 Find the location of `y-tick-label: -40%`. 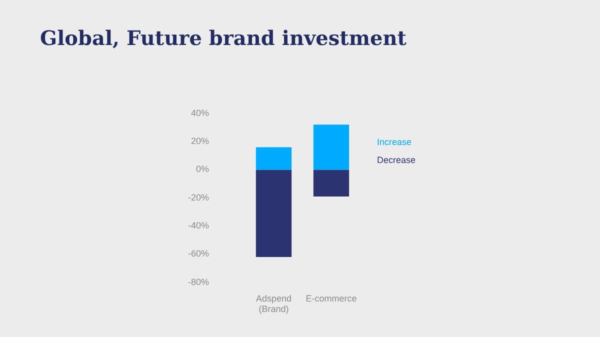

y-tick-label: -40% is located at coordinates (199, 225).